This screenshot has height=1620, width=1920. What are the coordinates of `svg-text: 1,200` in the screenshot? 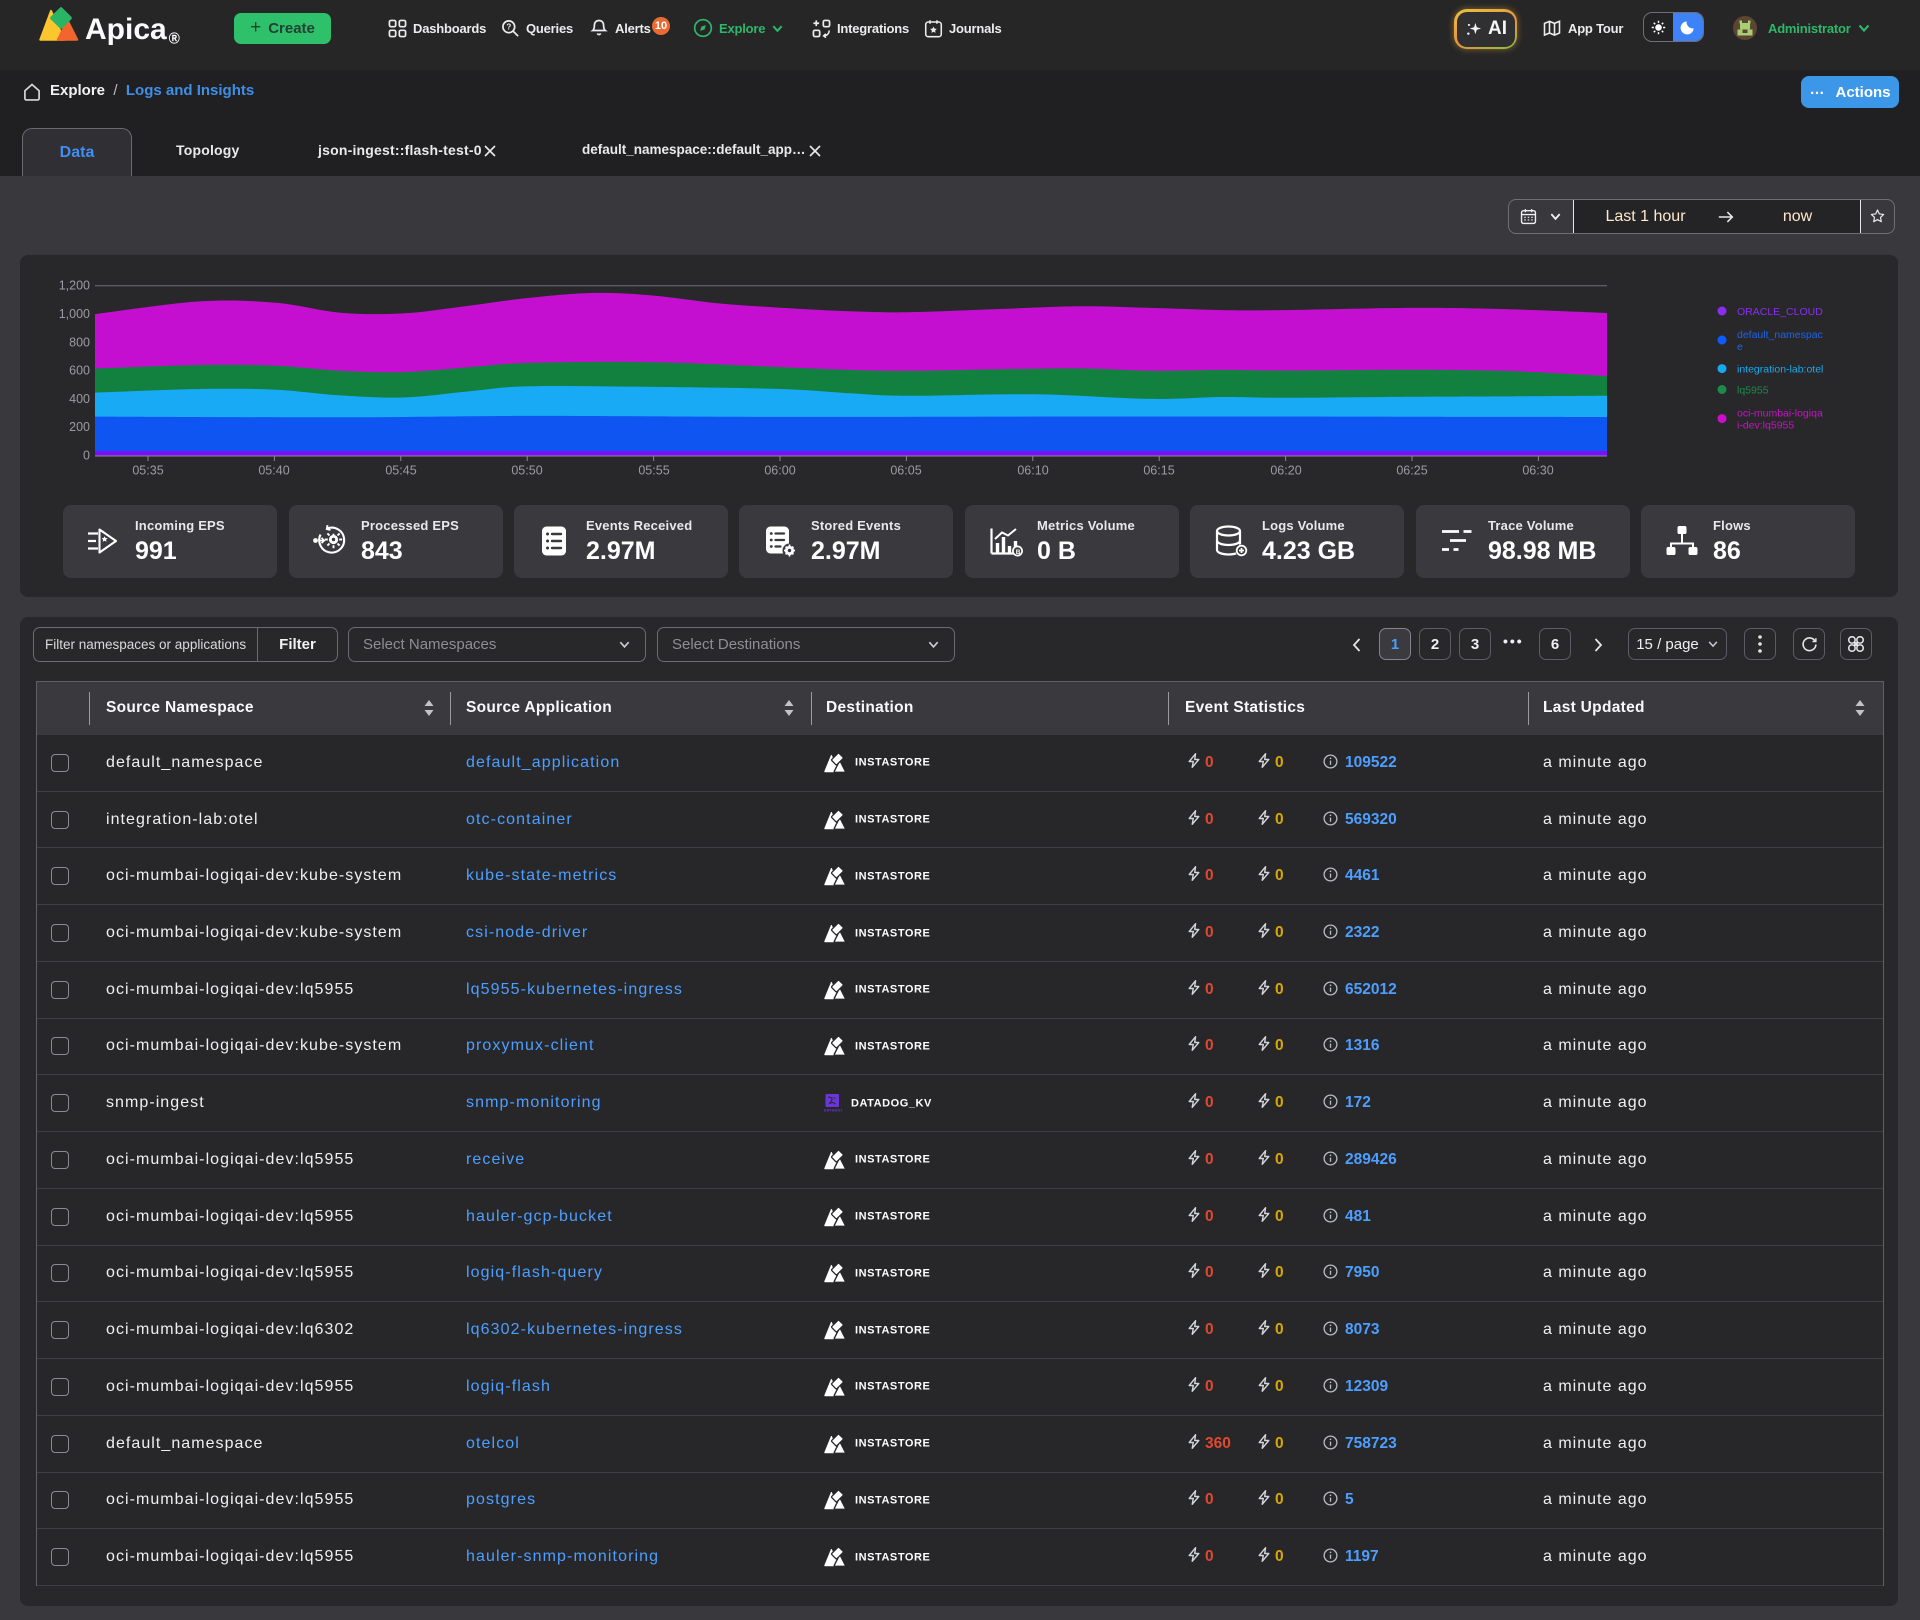 It's located at (74, 286).